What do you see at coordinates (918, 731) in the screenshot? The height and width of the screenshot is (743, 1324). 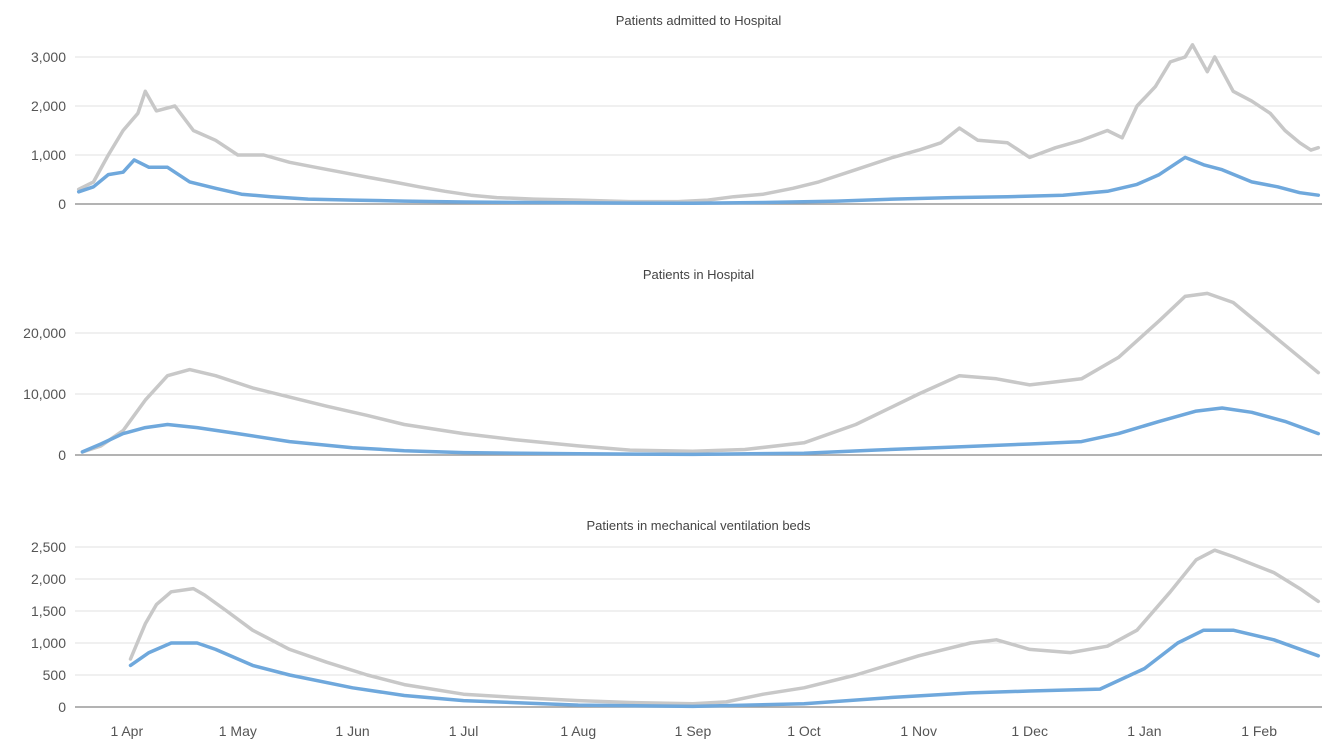 I see `x-tick-label: 1 Nov` at bounding box center [918, 731].